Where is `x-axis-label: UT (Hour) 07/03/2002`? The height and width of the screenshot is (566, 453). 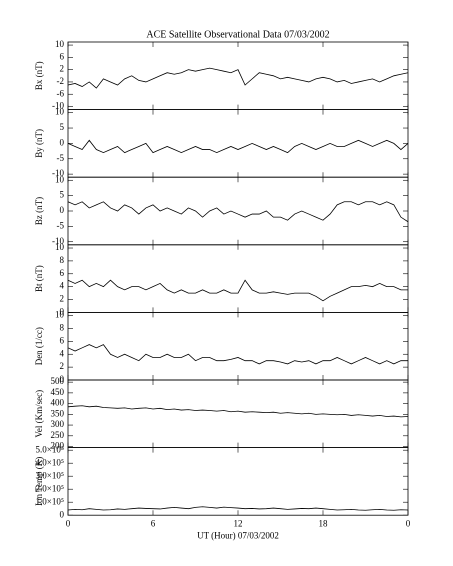 x-axis-label: UT (Hour) 07/03/2002 is located at coordinates (238, 535).